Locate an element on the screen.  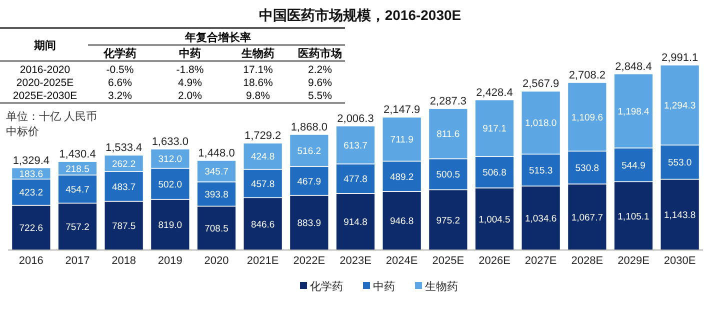
data-label: 553.0 is located at coordinates (680, 163).